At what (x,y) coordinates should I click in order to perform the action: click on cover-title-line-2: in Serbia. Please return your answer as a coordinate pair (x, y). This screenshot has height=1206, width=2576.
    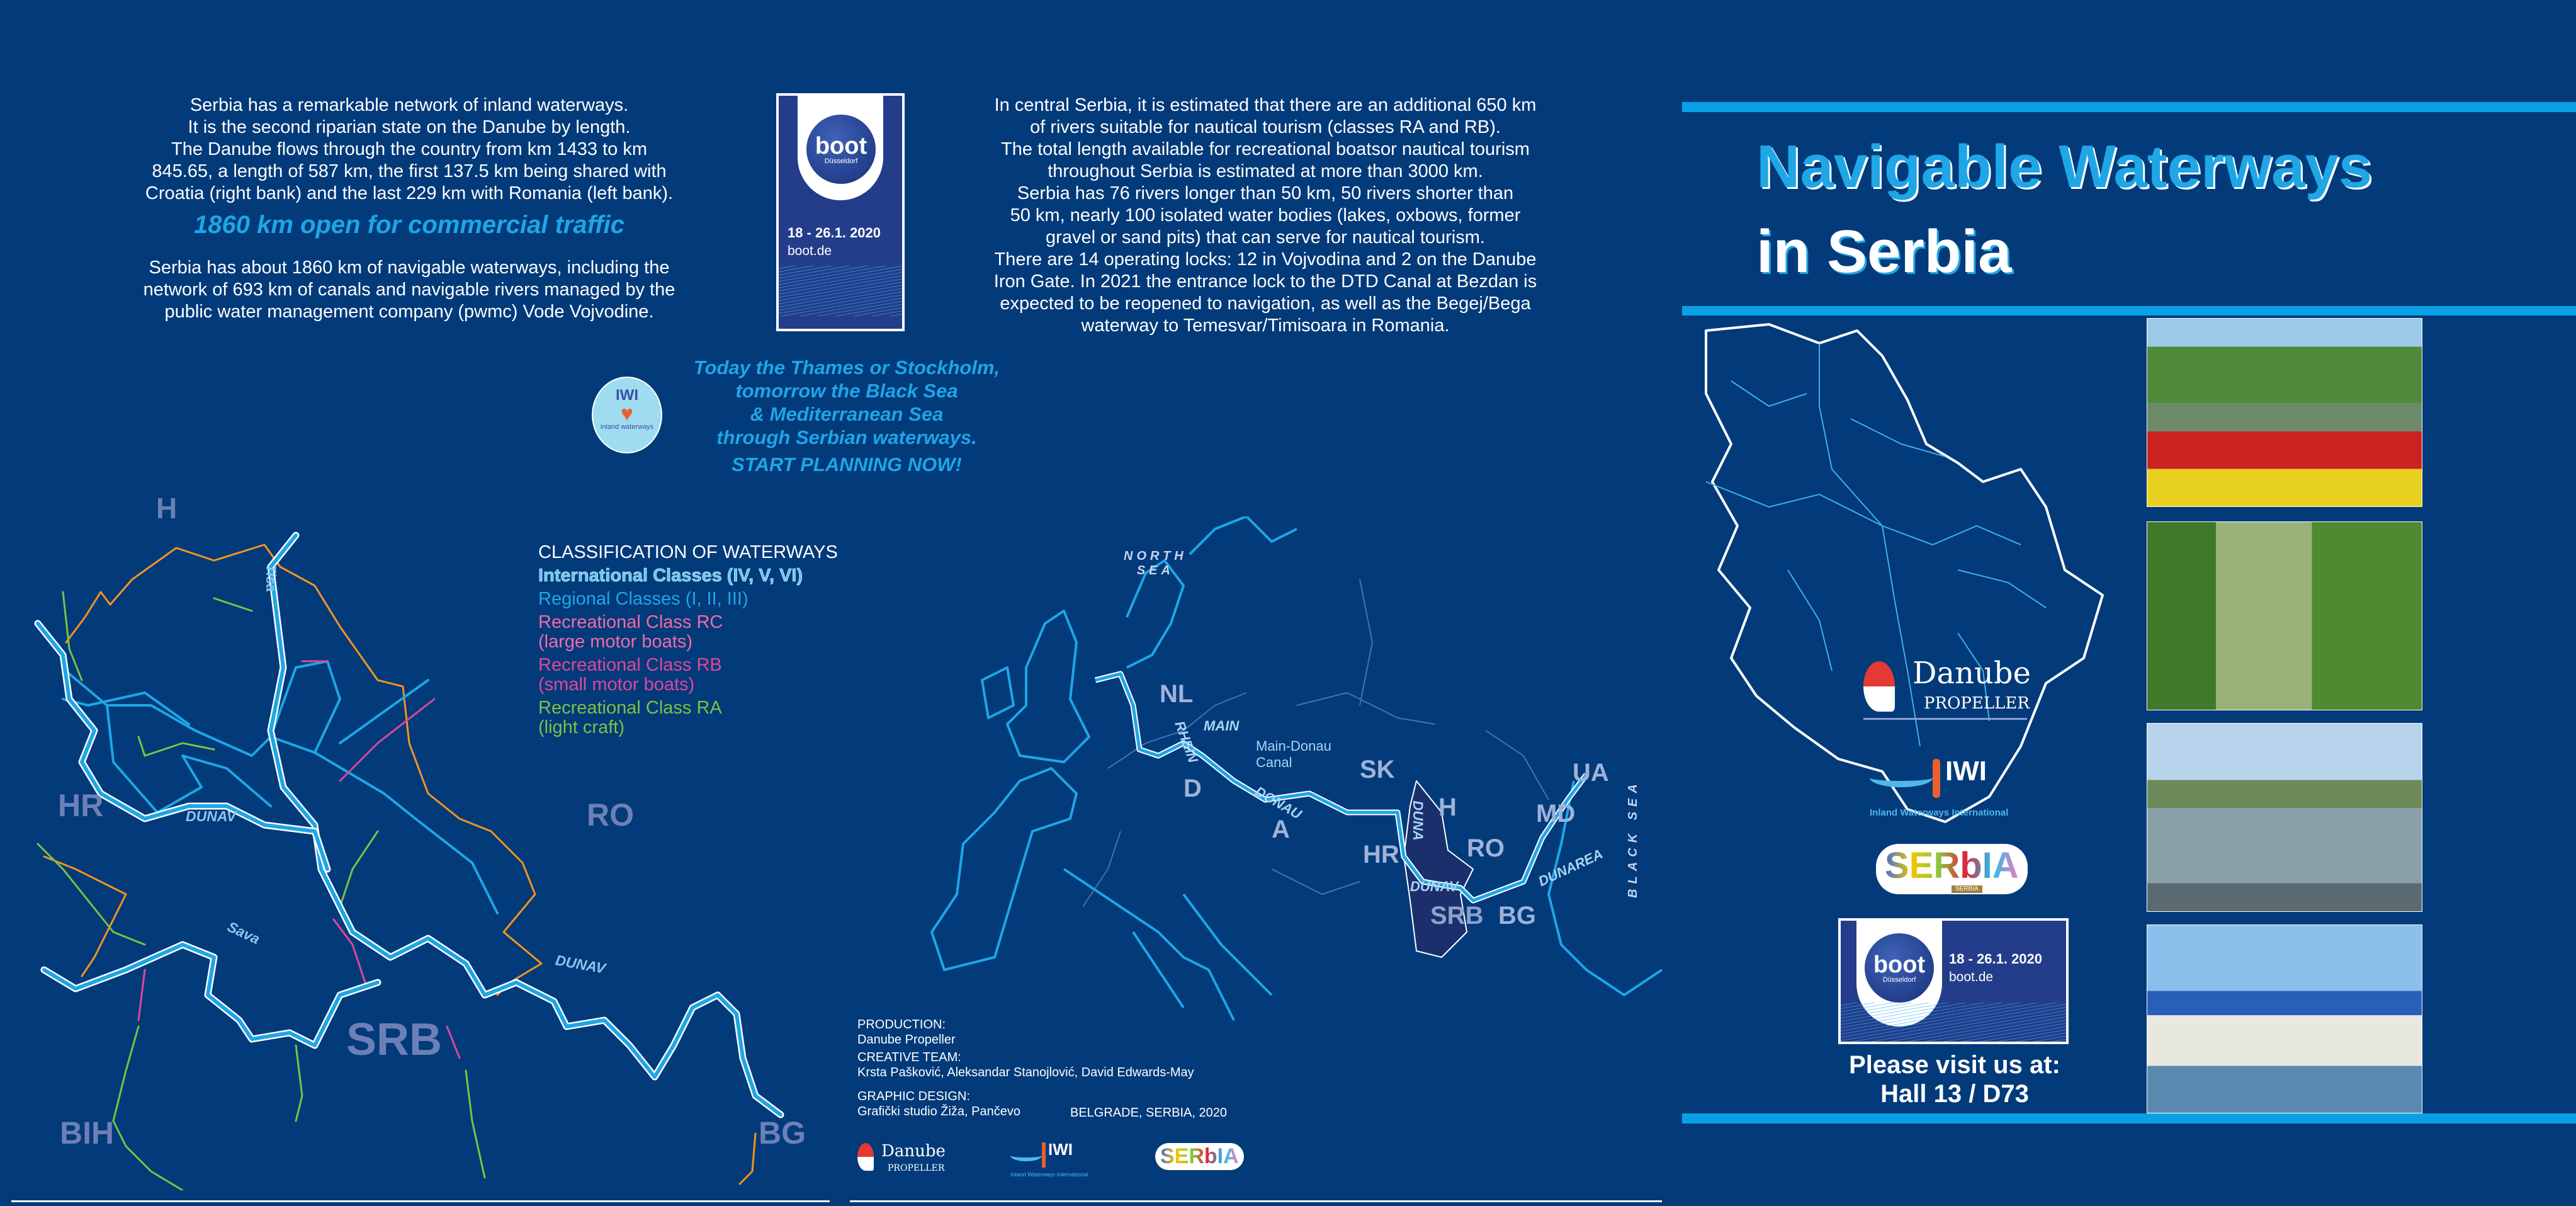
    Looking at the image, I should click on (1884, 251).